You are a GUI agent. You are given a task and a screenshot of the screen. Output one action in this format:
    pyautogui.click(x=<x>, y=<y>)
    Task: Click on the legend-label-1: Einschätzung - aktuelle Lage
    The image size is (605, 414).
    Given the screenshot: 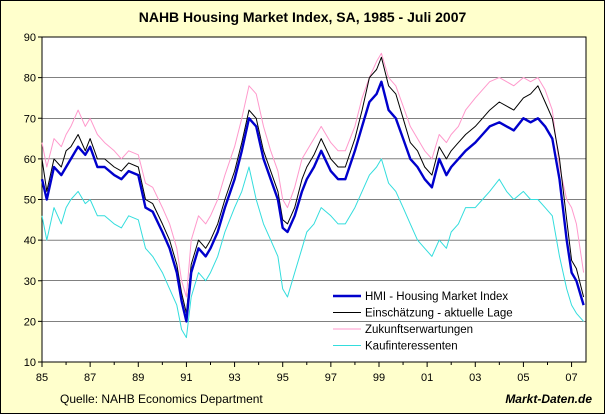 What is the action you would take?
    pyautogui.click(x=439, y=314)
    